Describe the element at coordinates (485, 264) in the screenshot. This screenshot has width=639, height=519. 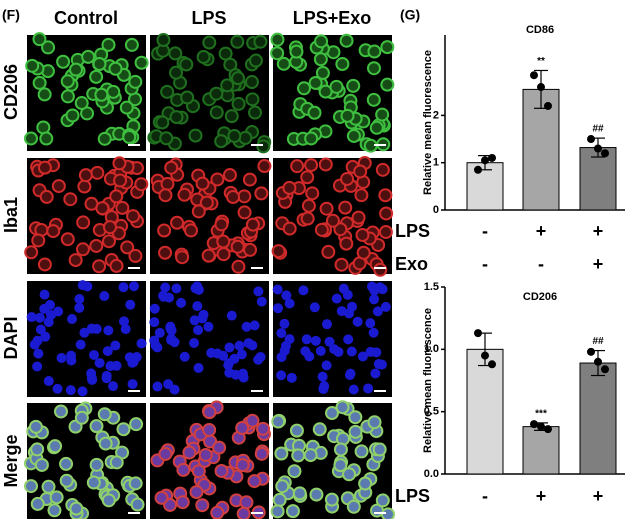
I see `treatment-sign: -` at that location.